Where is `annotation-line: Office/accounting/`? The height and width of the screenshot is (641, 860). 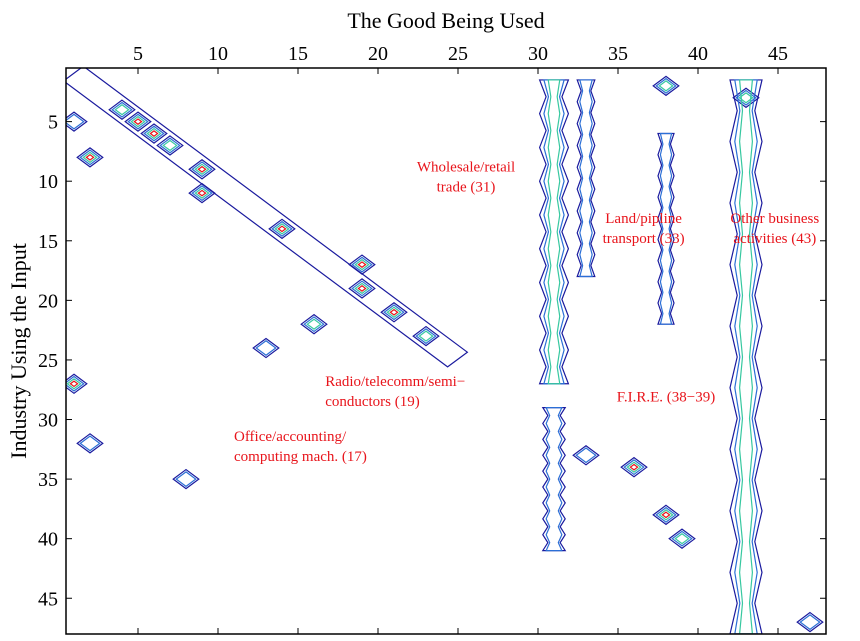 annotation-line: Office/accounting/ is located at coordinates (290, 437).